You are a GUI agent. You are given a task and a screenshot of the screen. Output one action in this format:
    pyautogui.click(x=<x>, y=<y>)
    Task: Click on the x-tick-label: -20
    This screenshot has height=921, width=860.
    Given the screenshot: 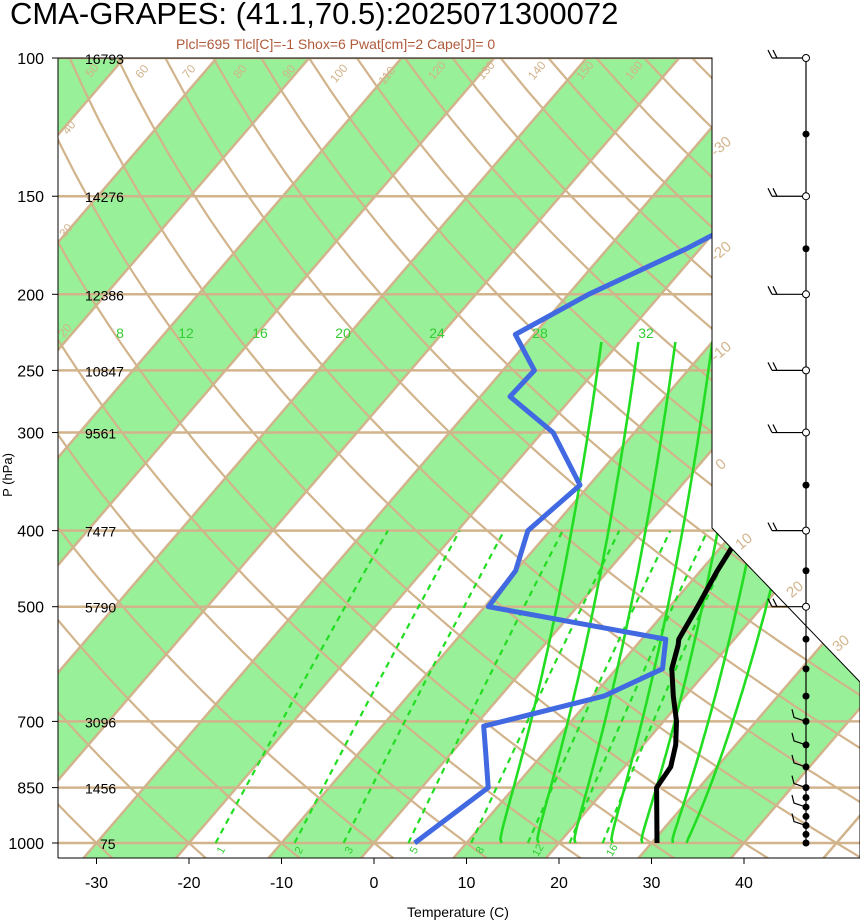 What is the action you would take?
    pyautogui.click(x=188, y=883)
    